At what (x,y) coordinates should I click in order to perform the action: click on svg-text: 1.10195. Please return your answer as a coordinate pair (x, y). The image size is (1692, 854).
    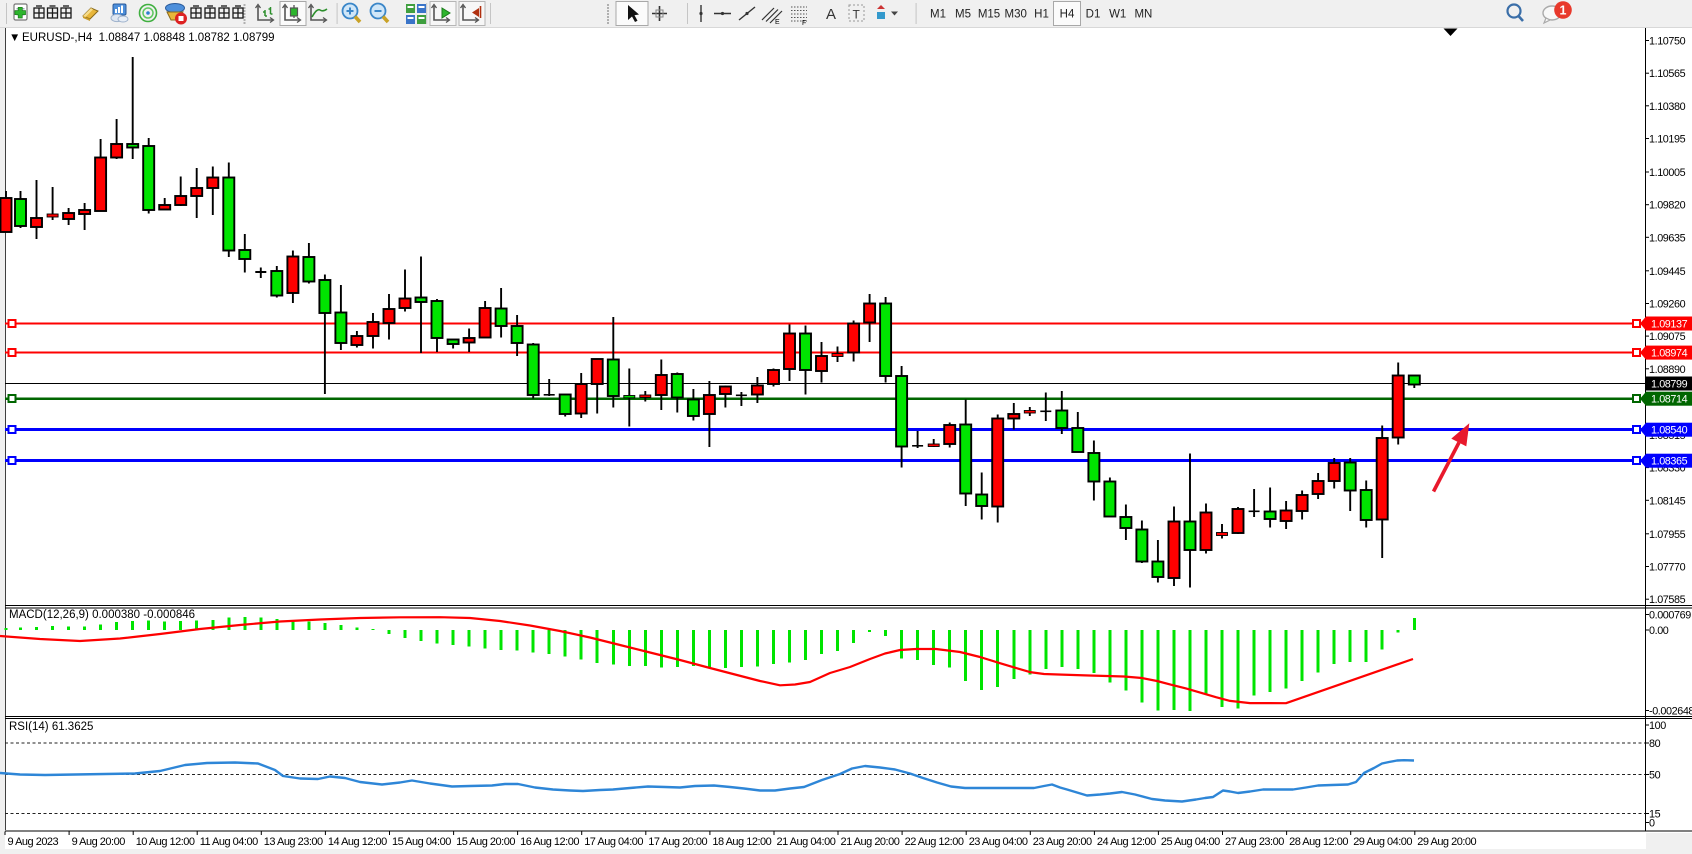
    Looking at the image, I should click on (1667, 140).